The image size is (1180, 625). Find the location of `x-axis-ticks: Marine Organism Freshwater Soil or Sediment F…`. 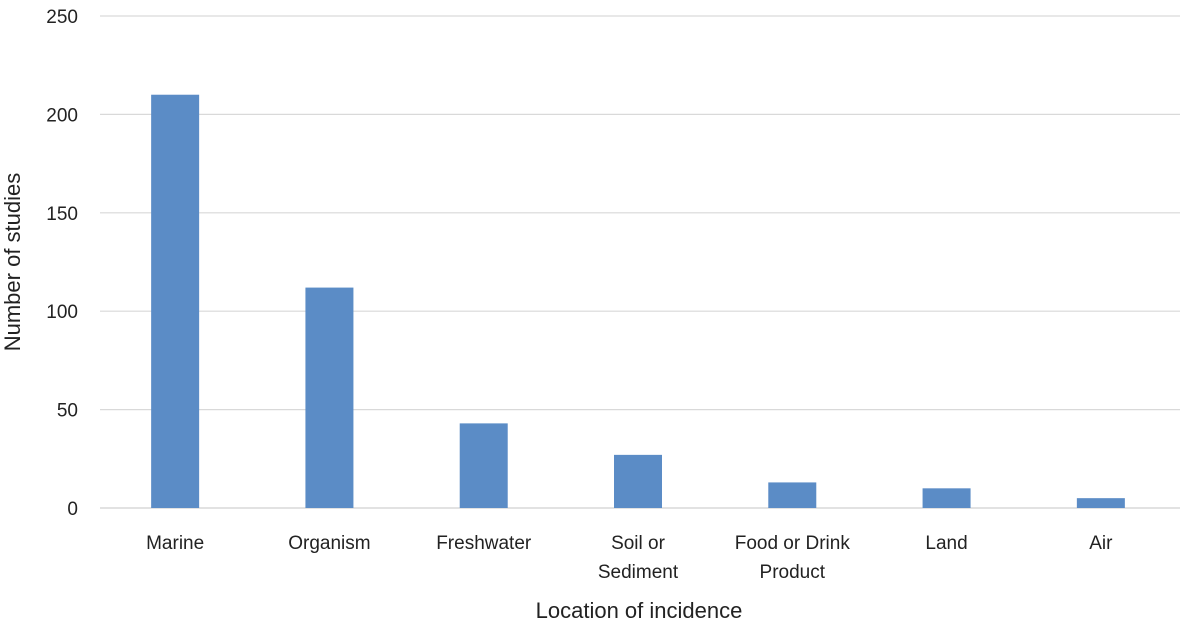

x-axis-ticks: Marine Organism Freshwater Soil or Sediment F… is located at coordinates (629, 558).